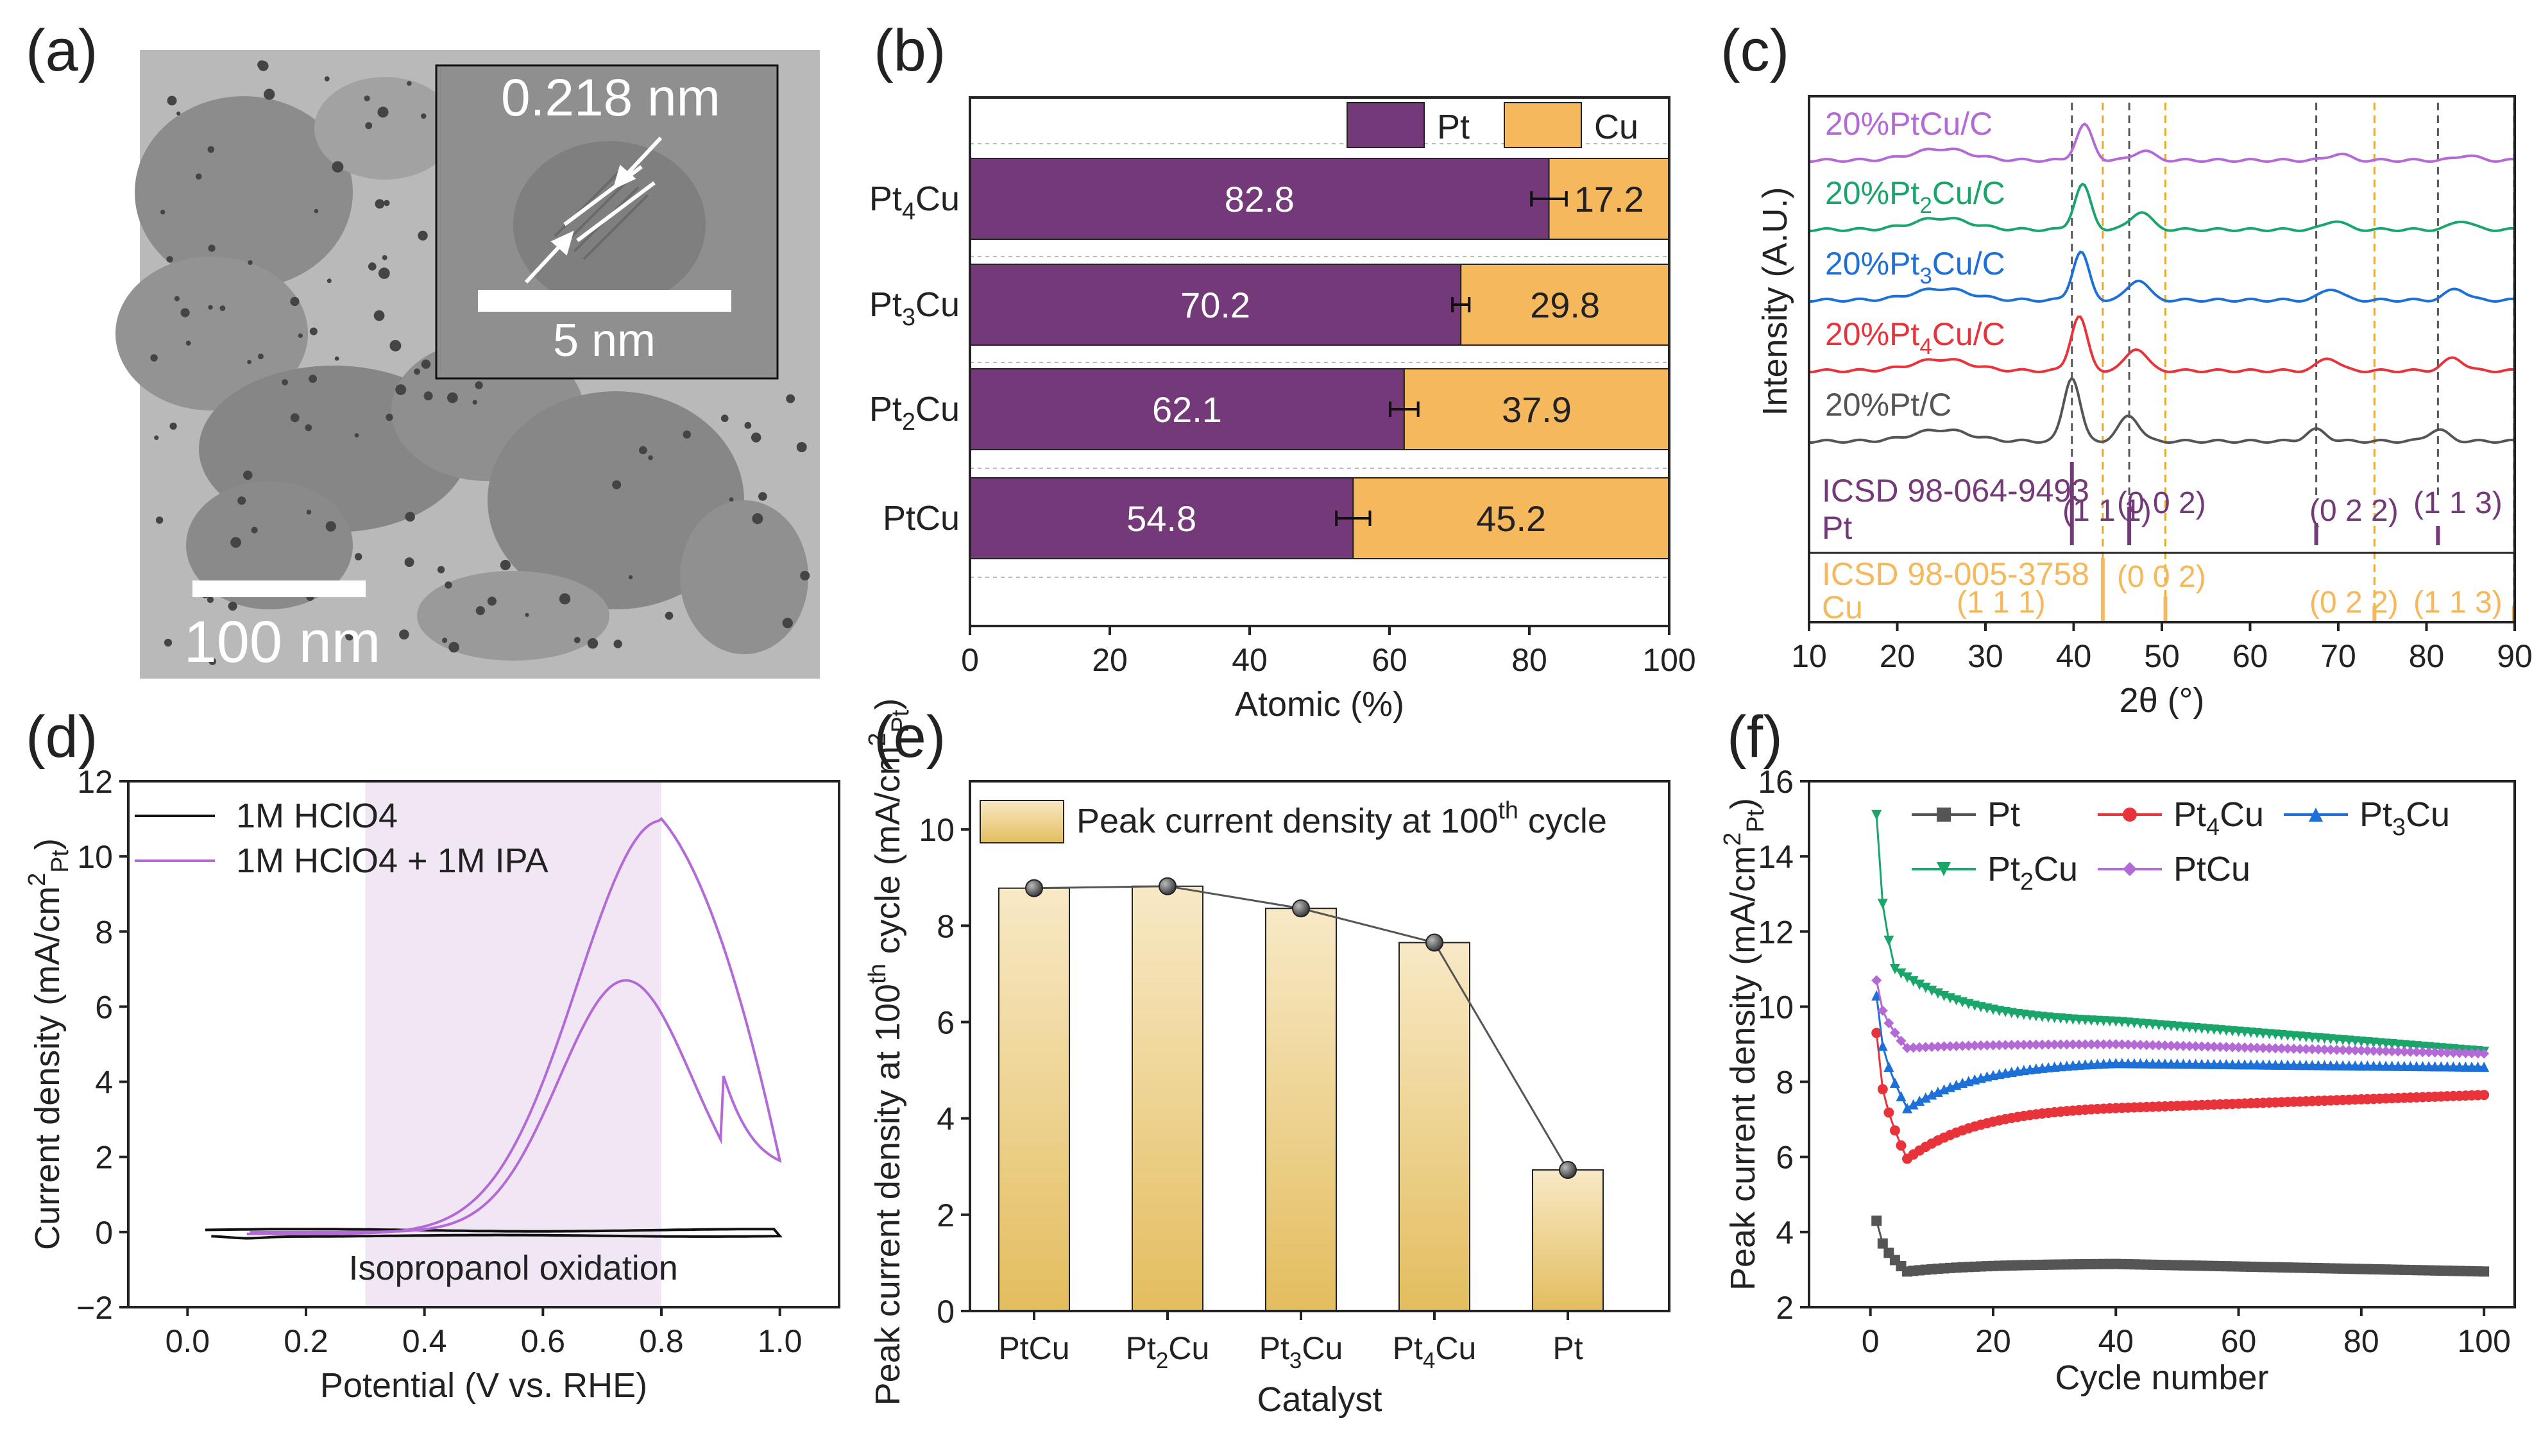 This screenshot has width=2541, height=1456. Describe the element at coordinates (1785, 1308) in the screenshot. I see `y-tick-label: 2` at that location.